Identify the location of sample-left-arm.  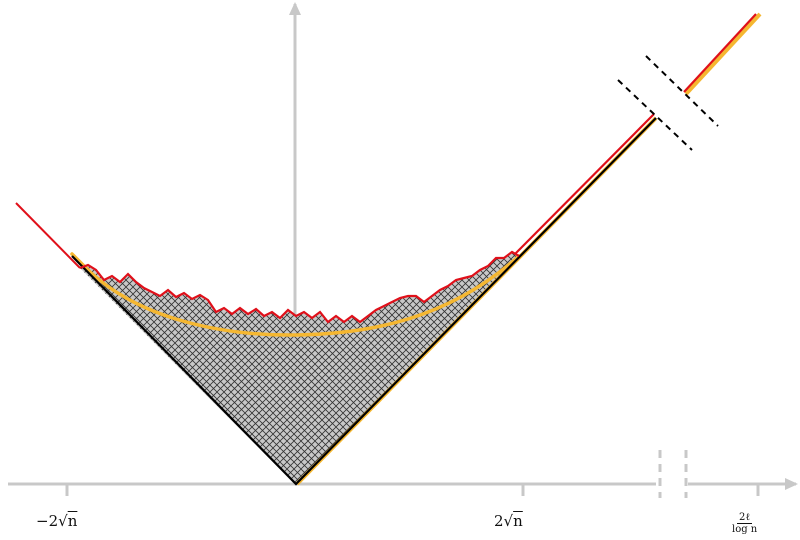
(48, 235).